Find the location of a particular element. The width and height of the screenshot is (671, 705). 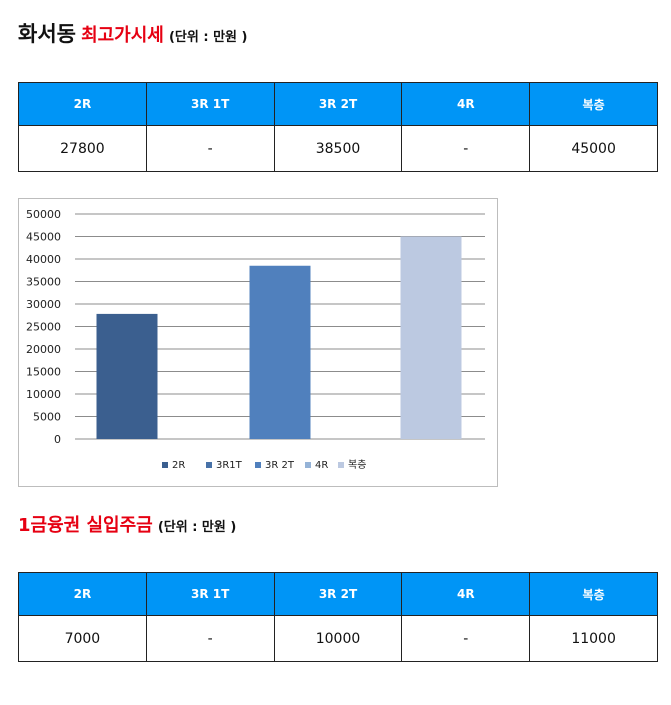

y-tick-label: 10000 is located at coordinates (43, 394).